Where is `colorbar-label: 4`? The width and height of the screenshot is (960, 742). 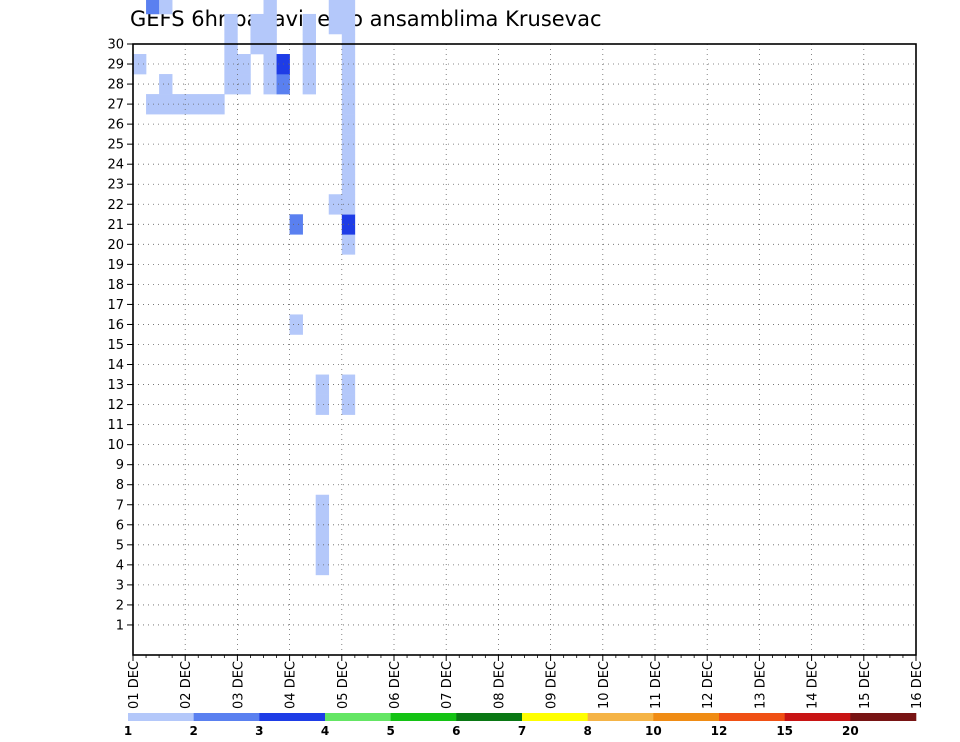
colorbar-label: 4 is located at coordinates (325, 731).